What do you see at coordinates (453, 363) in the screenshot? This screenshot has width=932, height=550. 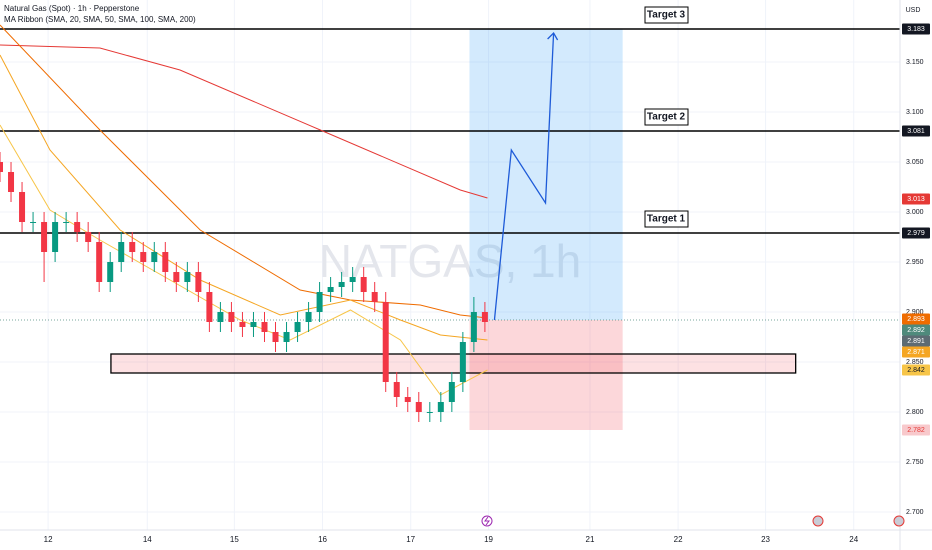 I see `demand-zone` at bounding box center [453, 363].